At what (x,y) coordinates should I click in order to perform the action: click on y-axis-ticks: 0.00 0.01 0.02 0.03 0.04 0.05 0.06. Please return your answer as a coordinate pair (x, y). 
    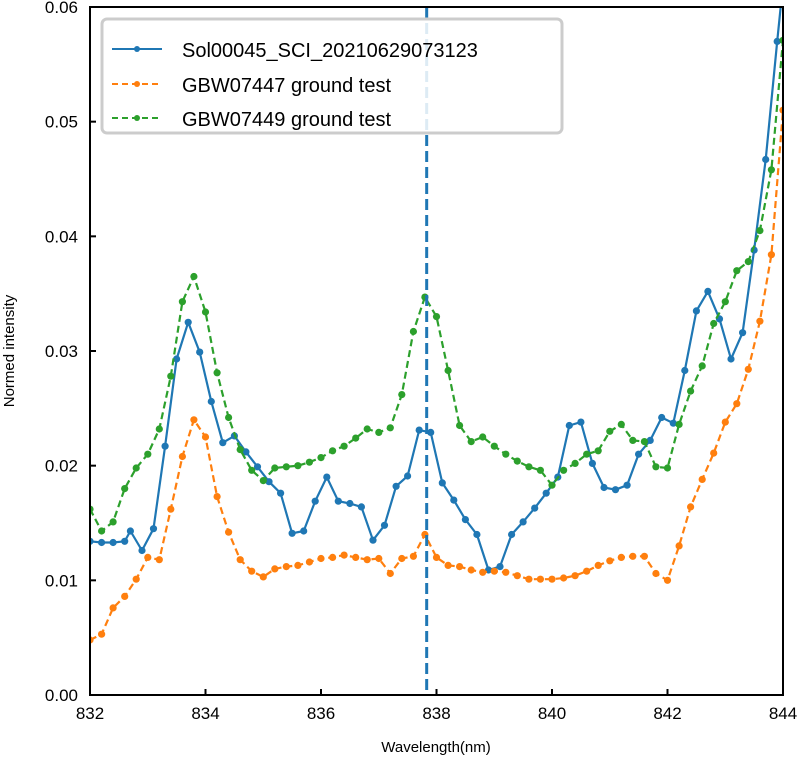
    Looking at the image, I should click on (70, 352).